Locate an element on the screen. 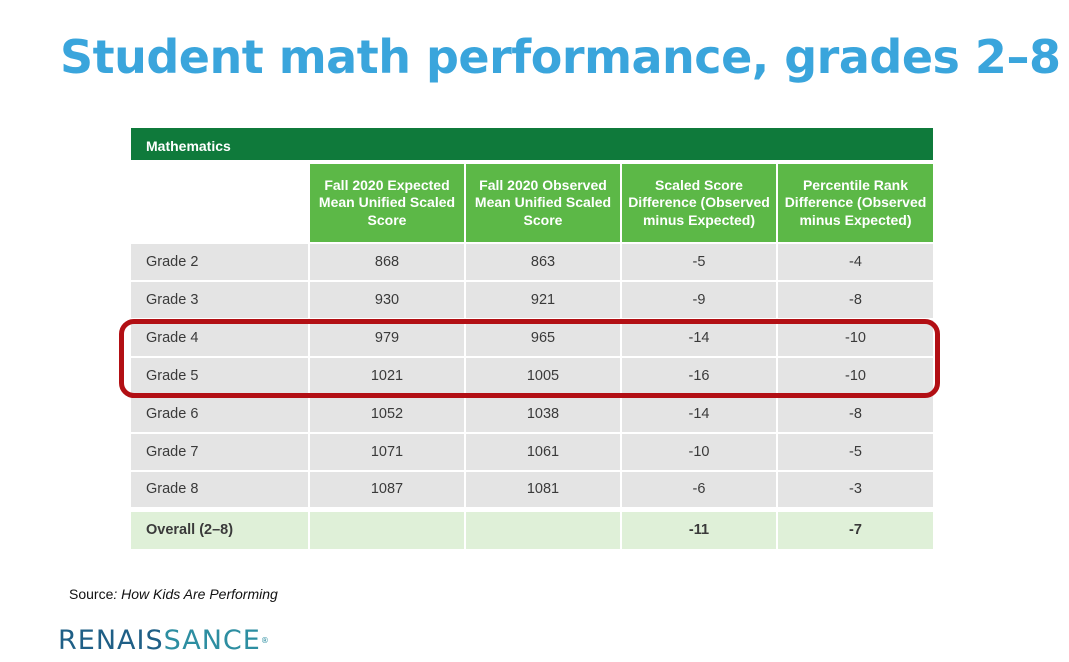 Image resolution: width=1069 pixels, height=662 pixels. registered-mark: ® is located at coordinates (265, 640).